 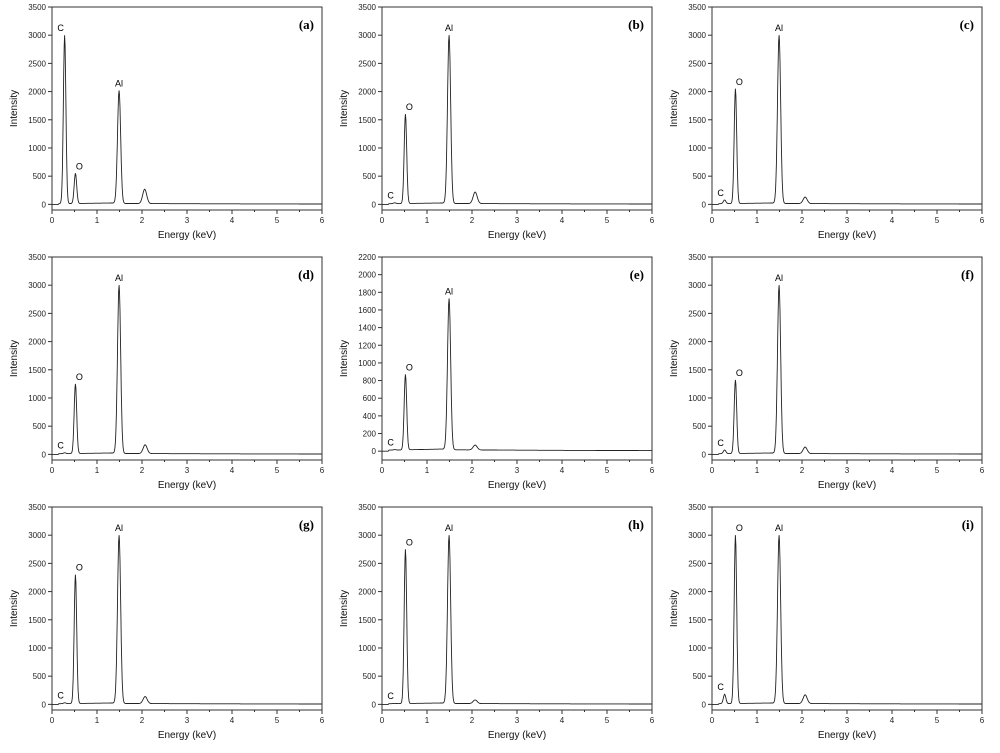 What do you see at coordinates (636, 524) in the screenshot?
I see `panel-label: (h)` at bounding box center [636, 524].